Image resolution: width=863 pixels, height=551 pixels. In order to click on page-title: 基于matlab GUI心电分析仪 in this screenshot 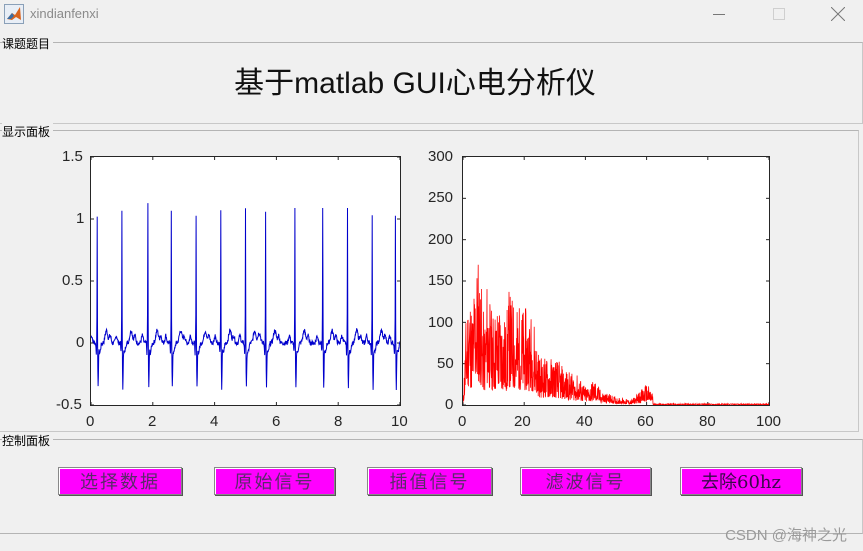, I will do `click(415, 83)`.